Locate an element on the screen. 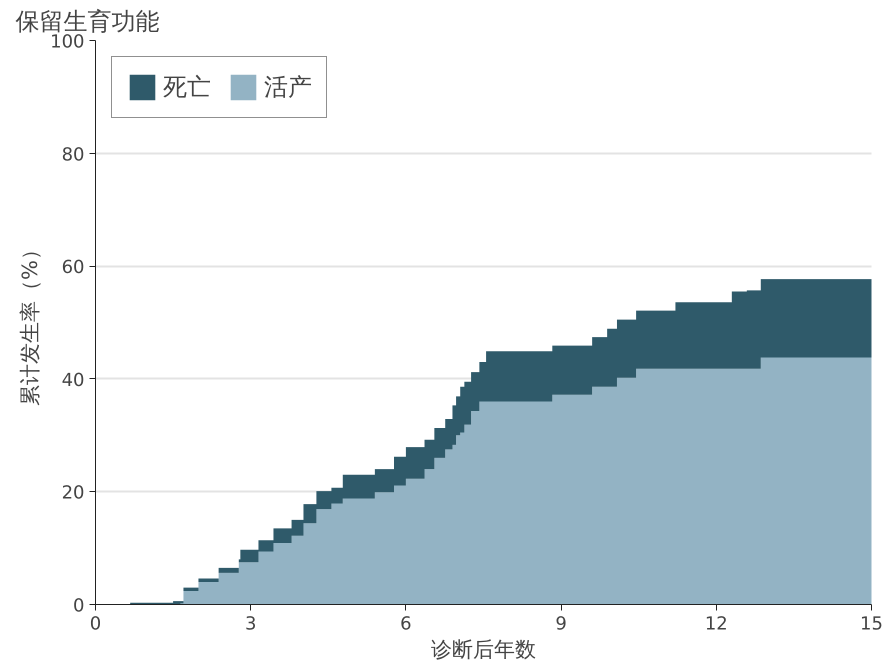 The width and height of the screenshot is (885, 664). x-tick-label: 3 is located at coordinates (250, 624).